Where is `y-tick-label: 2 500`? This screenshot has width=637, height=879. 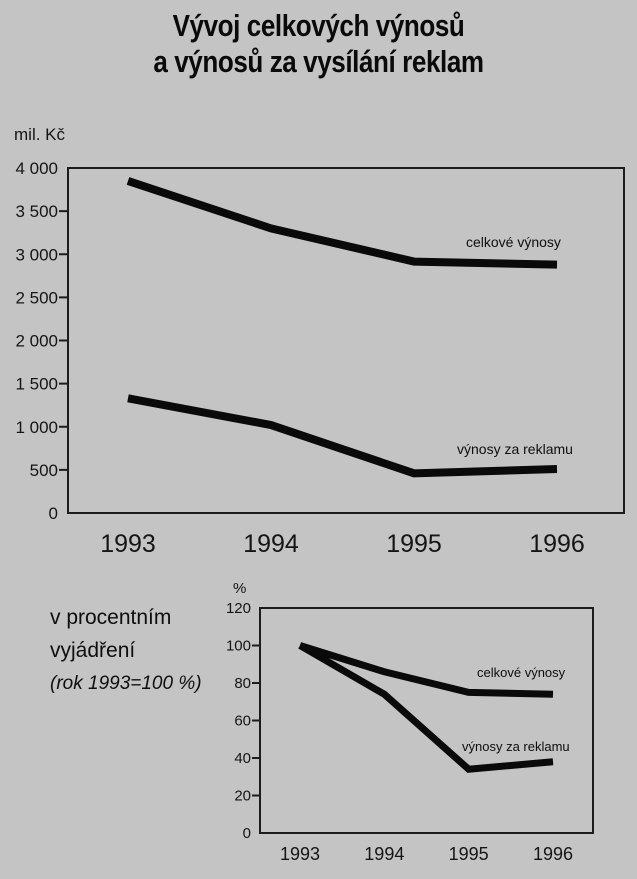 y-tick-label: 2 500 is located at coordinates (36, 297).